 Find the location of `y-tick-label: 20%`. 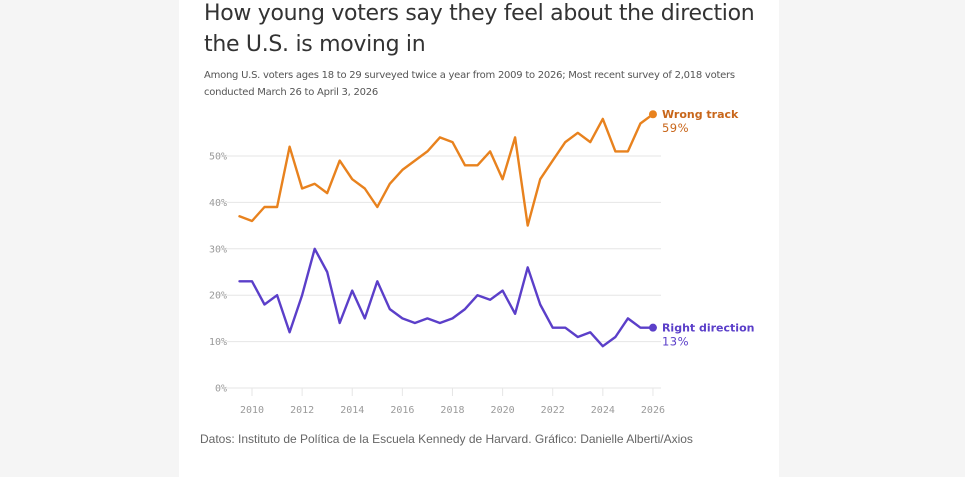

y-tick-label: 20% is located at coordinates (218, 296).